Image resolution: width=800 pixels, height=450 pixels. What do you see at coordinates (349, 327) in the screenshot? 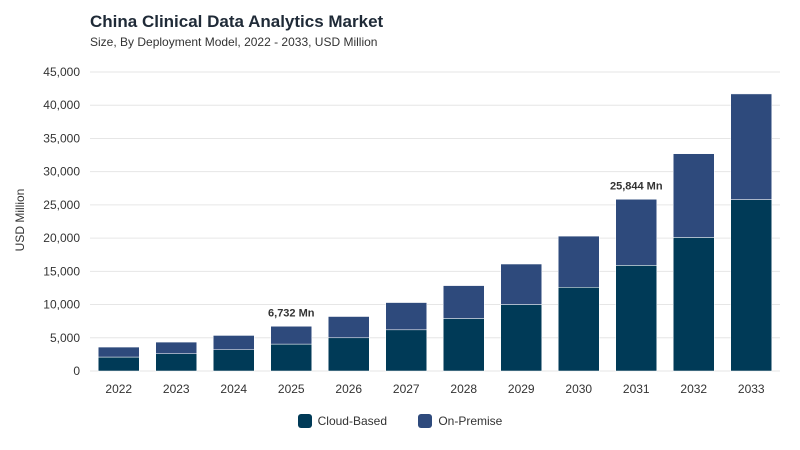
I see `bar-on-premise-2026` at bounding box center [349, 327].